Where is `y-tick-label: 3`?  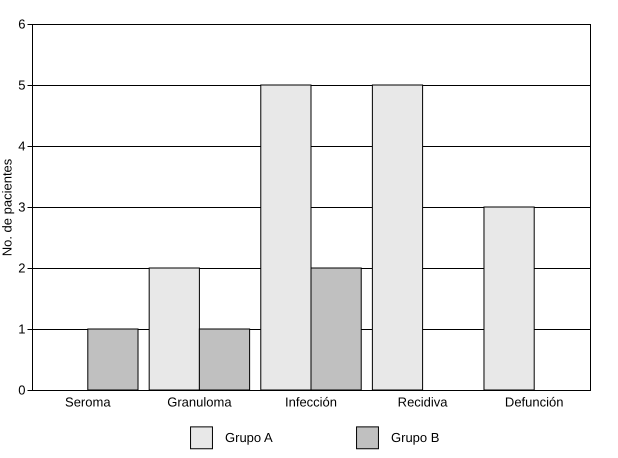 y-tick-label: 3 is located at coordinates (22, 207).